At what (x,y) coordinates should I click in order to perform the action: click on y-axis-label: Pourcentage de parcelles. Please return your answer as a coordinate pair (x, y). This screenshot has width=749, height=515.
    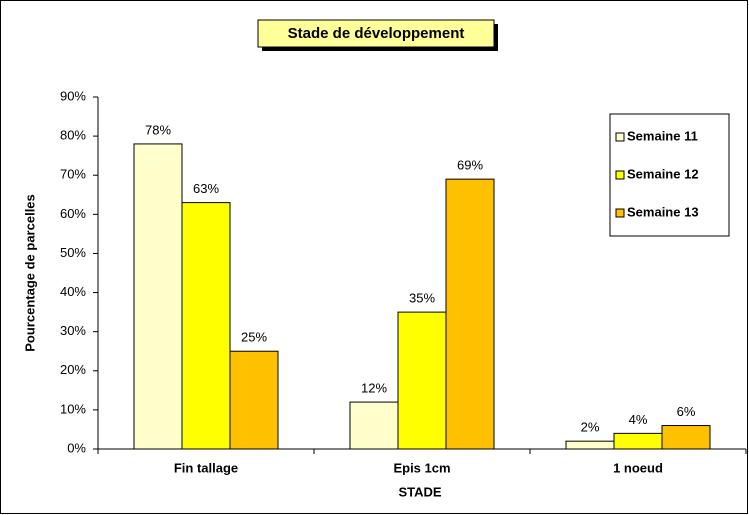
    Looking at the image, I should click on (29, 273).